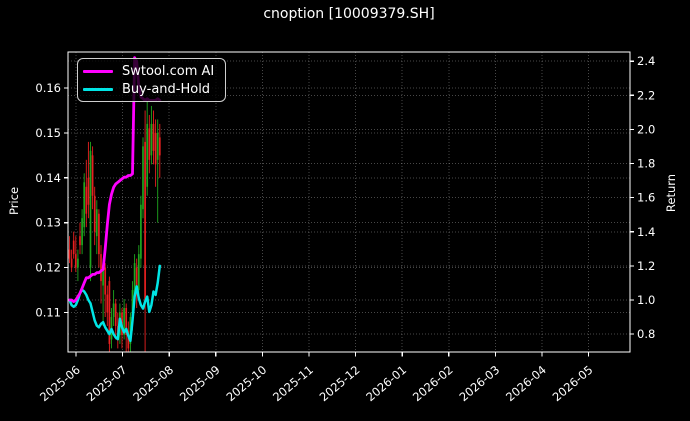 The height and width of the screenshot is (421, 690). I want to click on return-tick-label: 1.2, so click(646, 266).